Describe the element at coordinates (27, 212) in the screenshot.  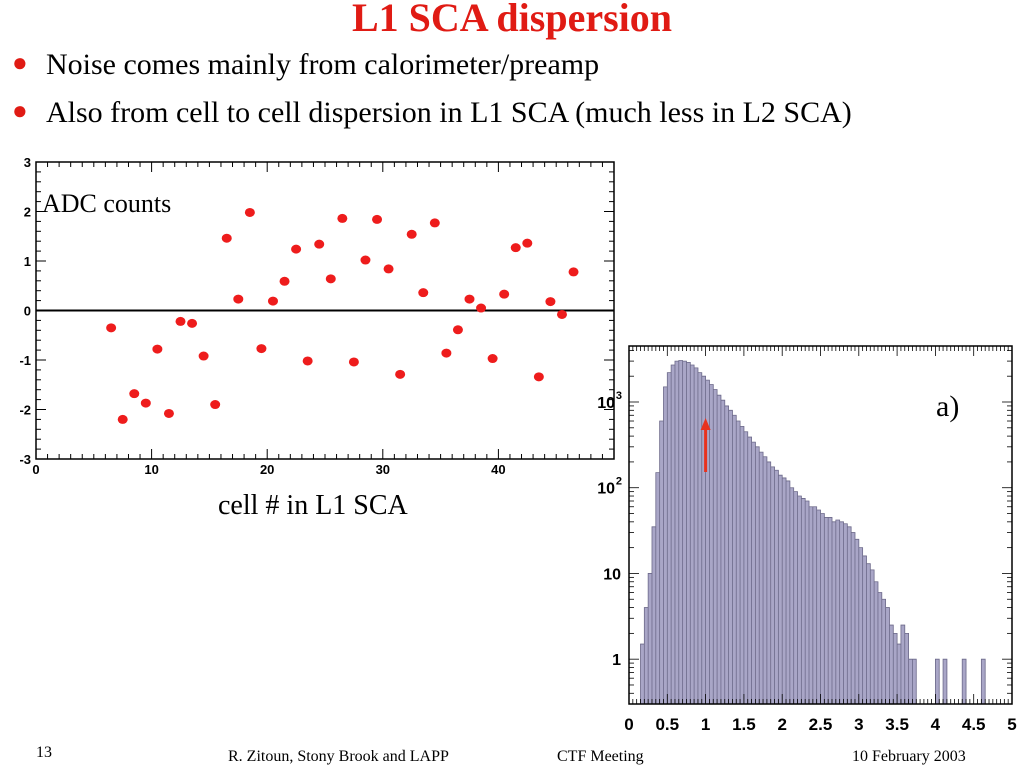
I see `y-tick-label: 2` at that location.